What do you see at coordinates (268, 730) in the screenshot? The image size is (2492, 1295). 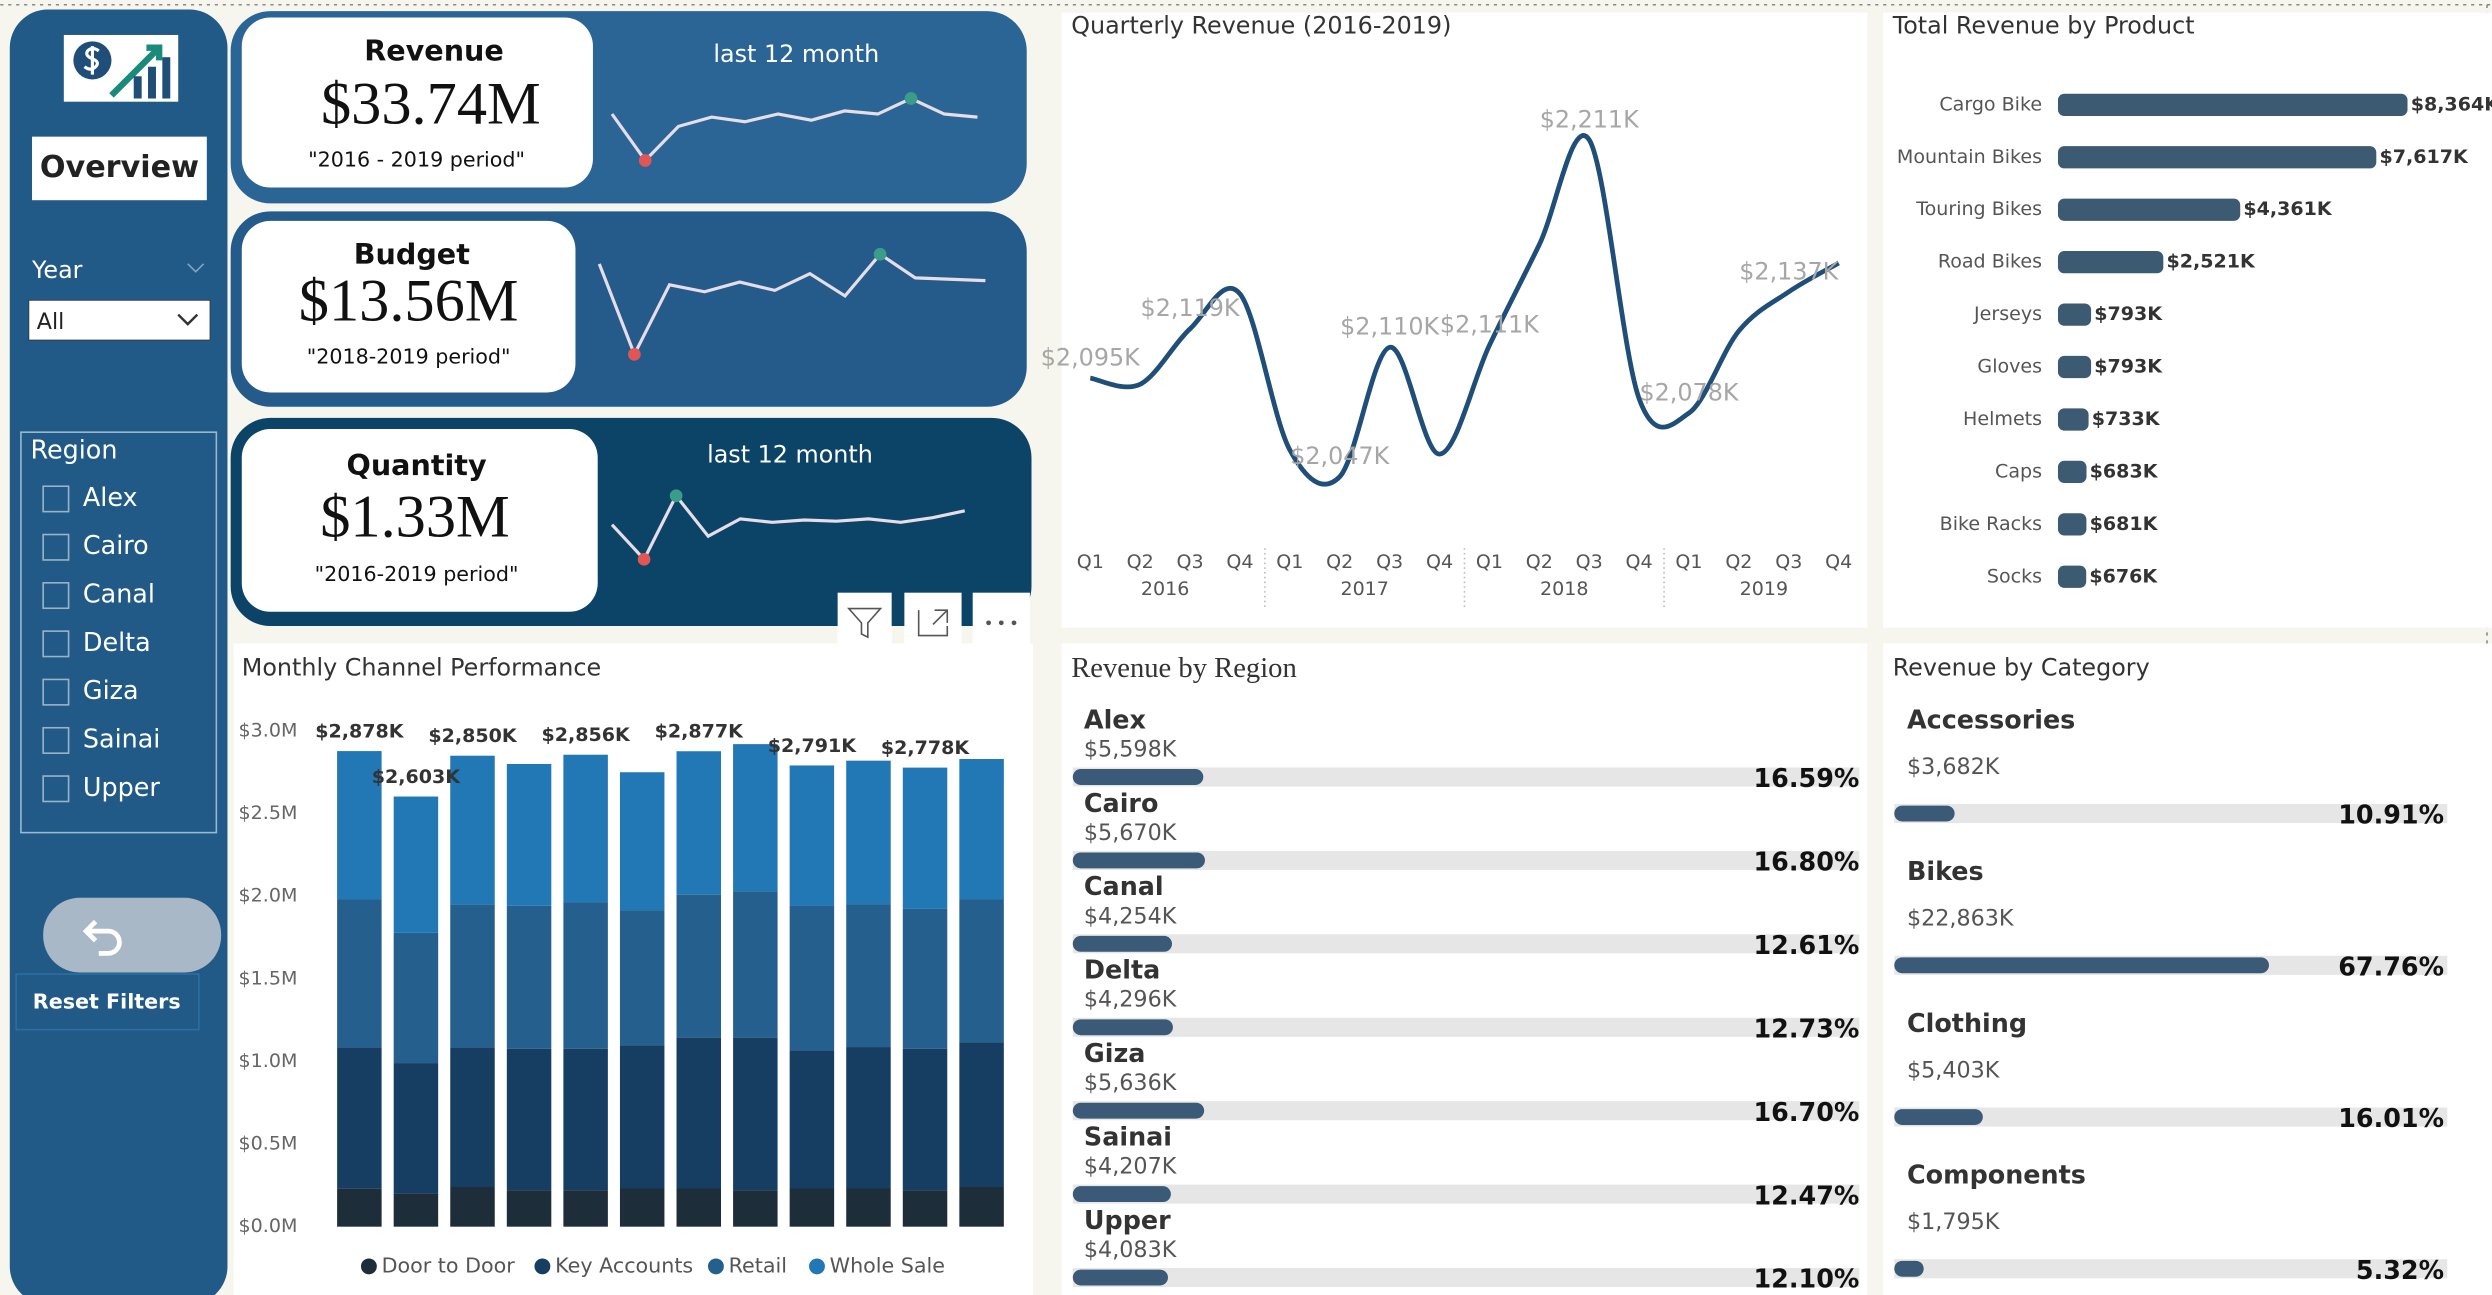 I see `y-tick-label: $3.0M` at bounding box center [268, 730].